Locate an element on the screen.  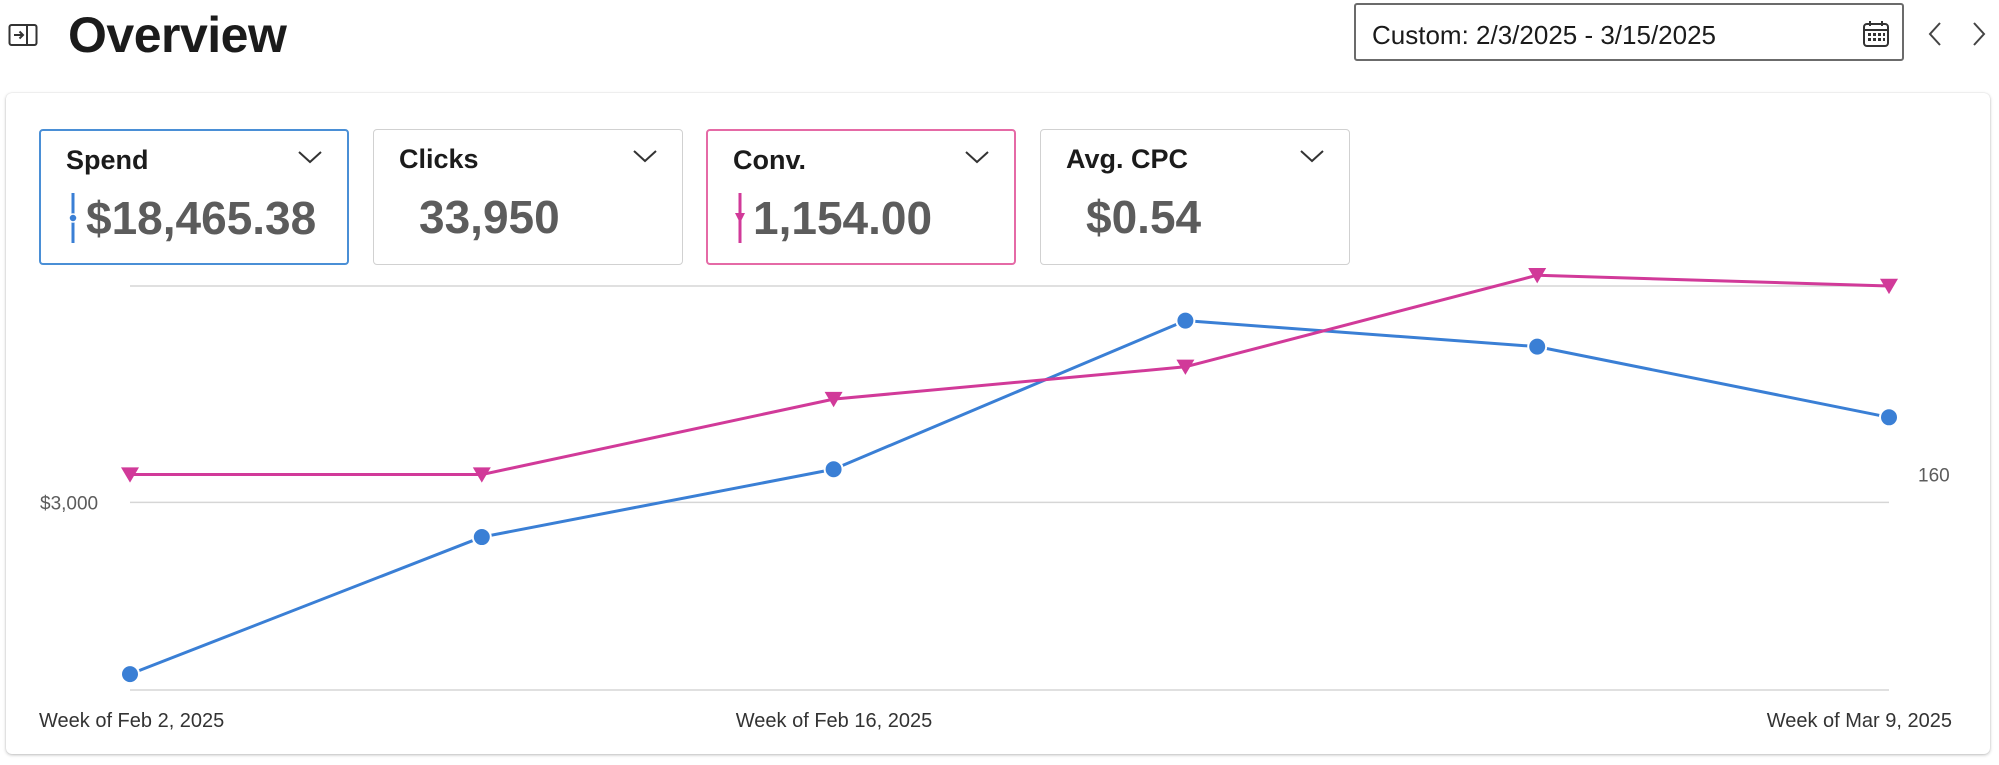
metric-tile-avg-cpc: Avg. CPC $0.54 is located at coordinates (1195, 197).